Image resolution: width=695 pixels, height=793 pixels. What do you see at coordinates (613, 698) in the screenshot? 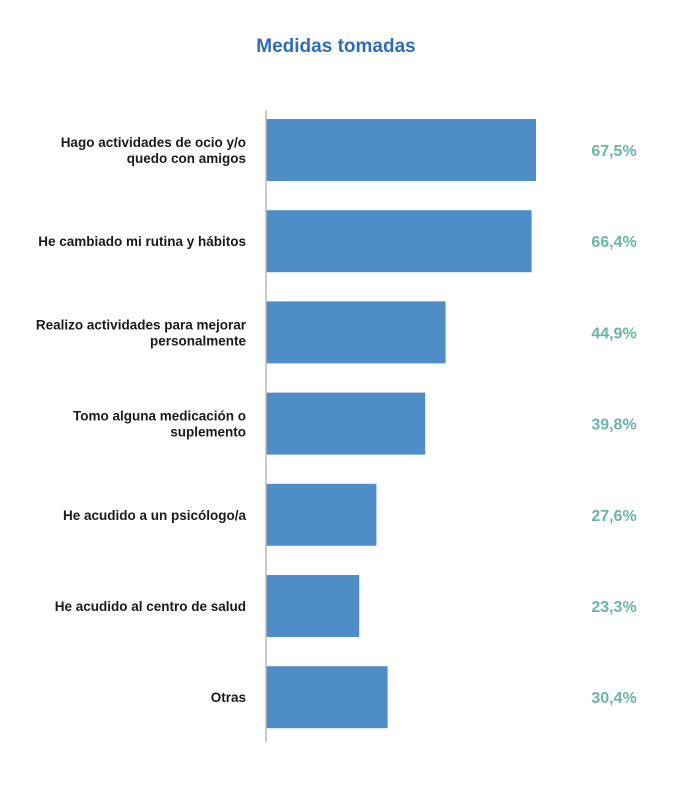
I see `value-label-7: 30,4%` at bounding box center [613, 698].